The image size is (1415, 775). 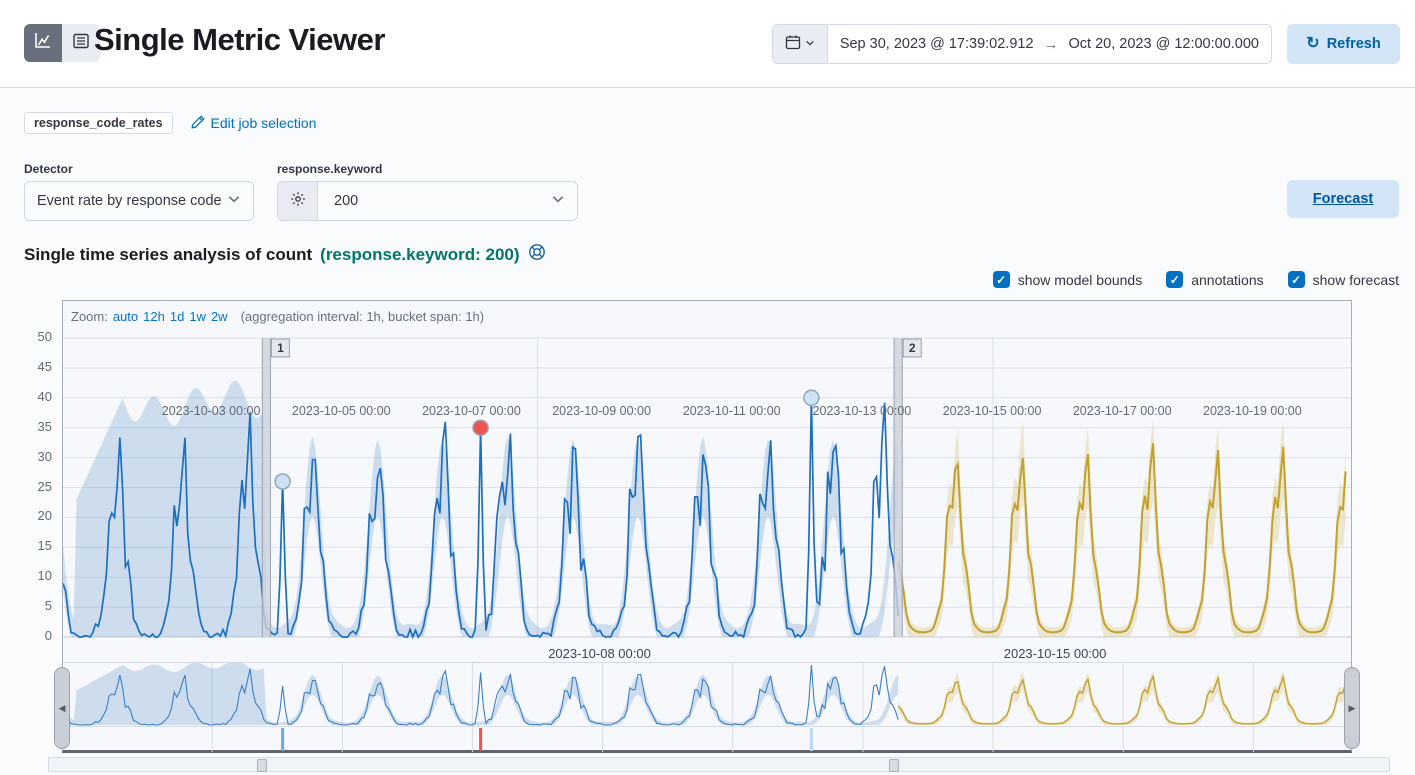 What do you see at coordinates (1252, 411) in the screenshot?
I see `context-axis-label: 2023-10-19 00:00` at bounding box center [1252, 411].